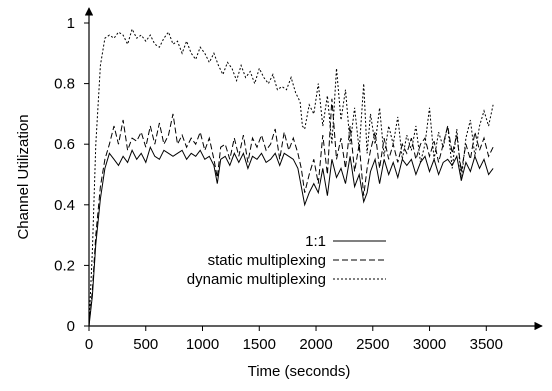 This screenshot has width=552, height=391. Describe the element at coordinates (256, 279) in the screenshot. I see `legend-label: dynamic multiplexing` at that location.